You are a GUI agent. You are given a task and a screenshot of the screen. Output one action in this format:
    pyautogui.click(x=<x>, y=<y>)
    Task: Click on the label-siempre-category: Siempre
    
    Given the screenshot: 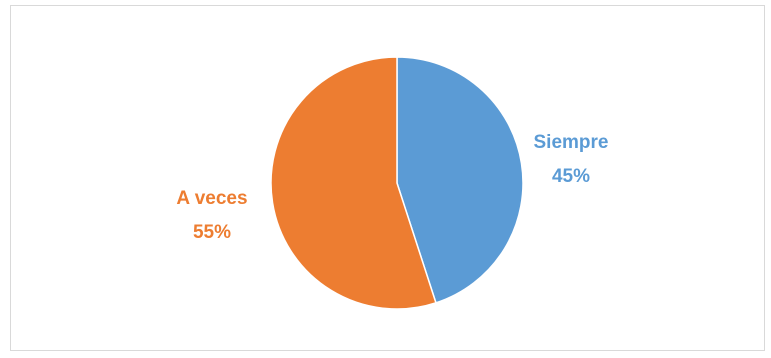 What is the action you would take?
    pyautogui.click(x=571, y=142)
    